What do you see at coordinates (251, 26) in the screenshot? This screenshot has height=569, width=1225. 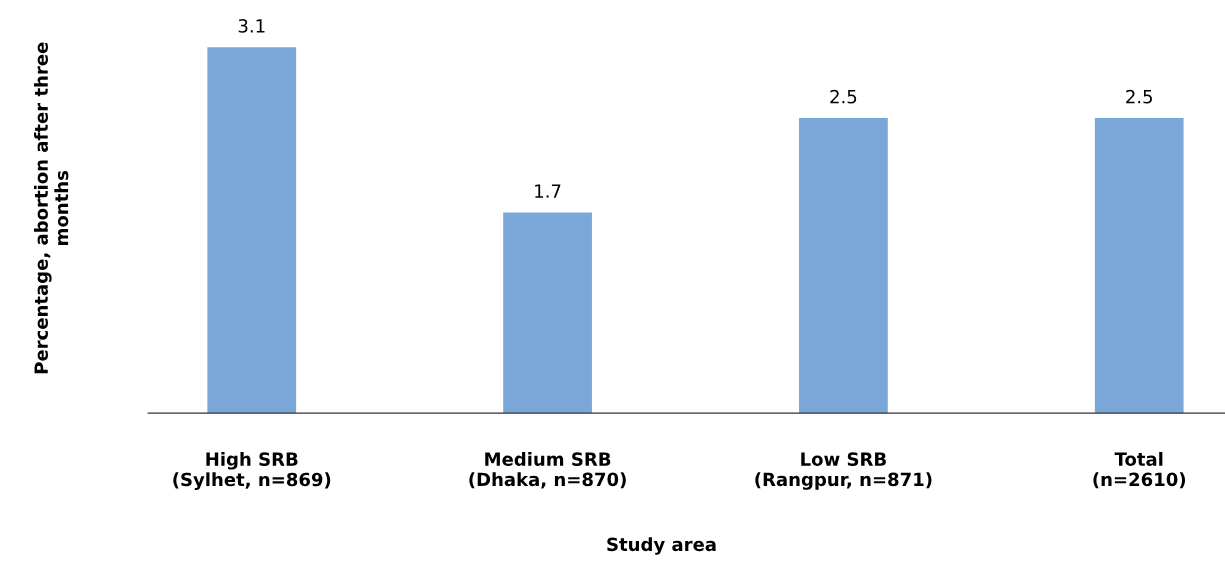 I see `data-label: 3.1` at bounding box center [251, 26].